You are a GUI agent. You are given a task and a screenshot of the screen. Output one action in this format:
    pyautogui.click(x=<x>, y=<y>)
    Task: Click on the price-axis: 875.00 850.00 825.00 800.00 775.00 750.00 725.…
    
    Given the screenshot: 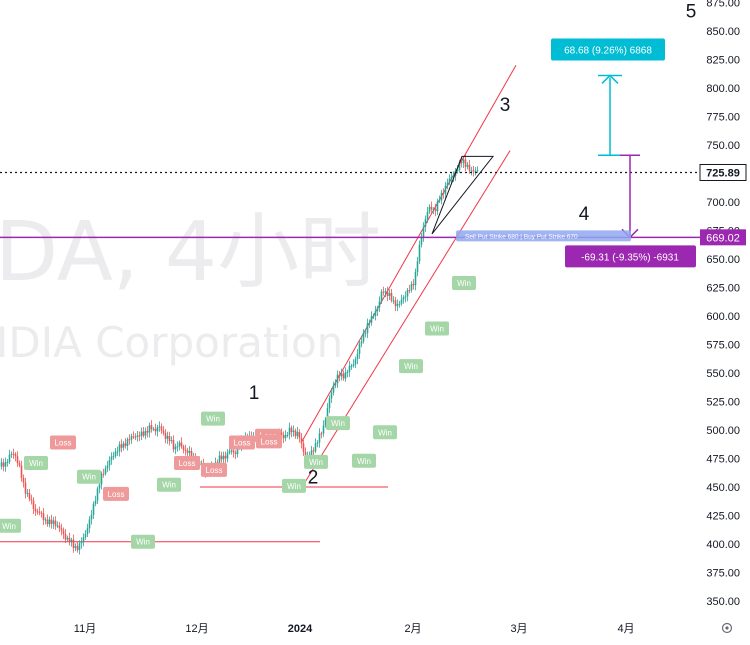 What is the action you would take?
    pyautogui.click(x=723, y=304)
    